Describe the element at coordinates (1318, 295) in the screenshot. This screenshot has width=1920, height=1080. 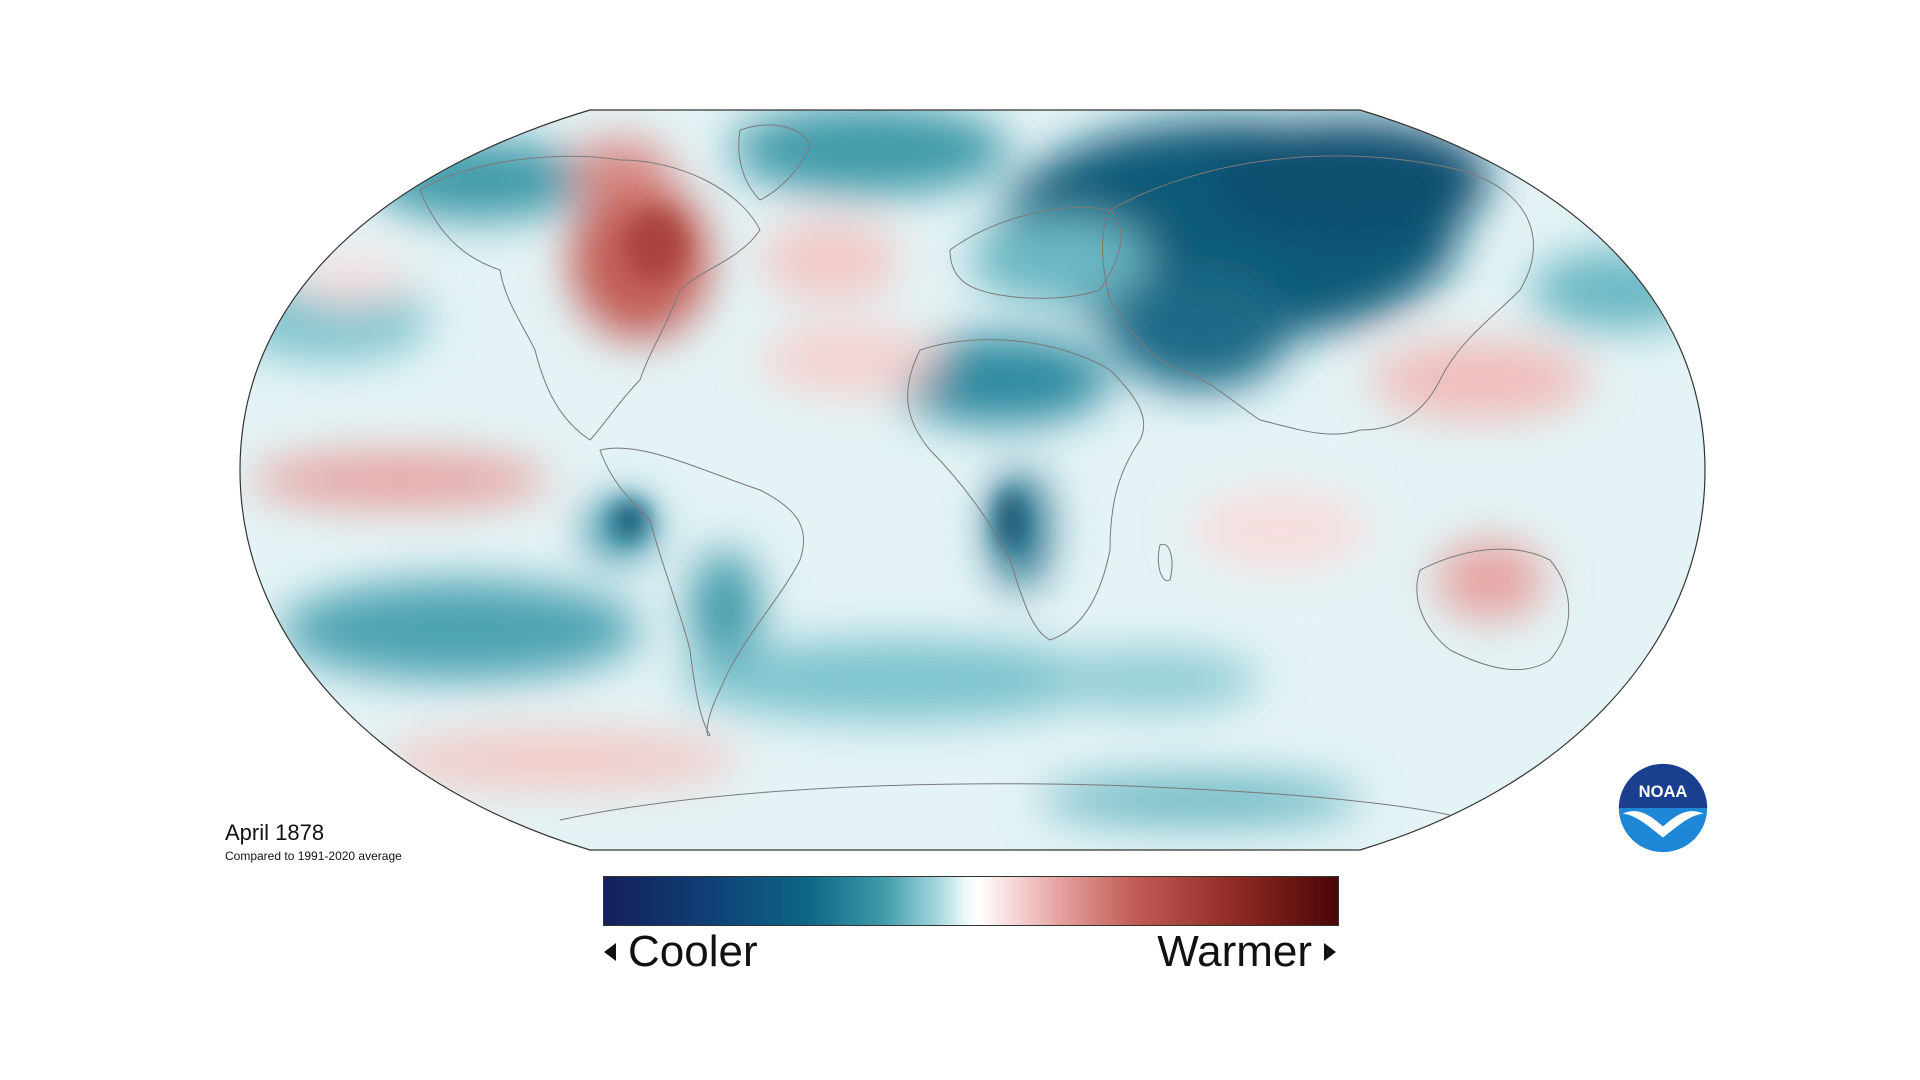
I see `asia-outline` at that location.